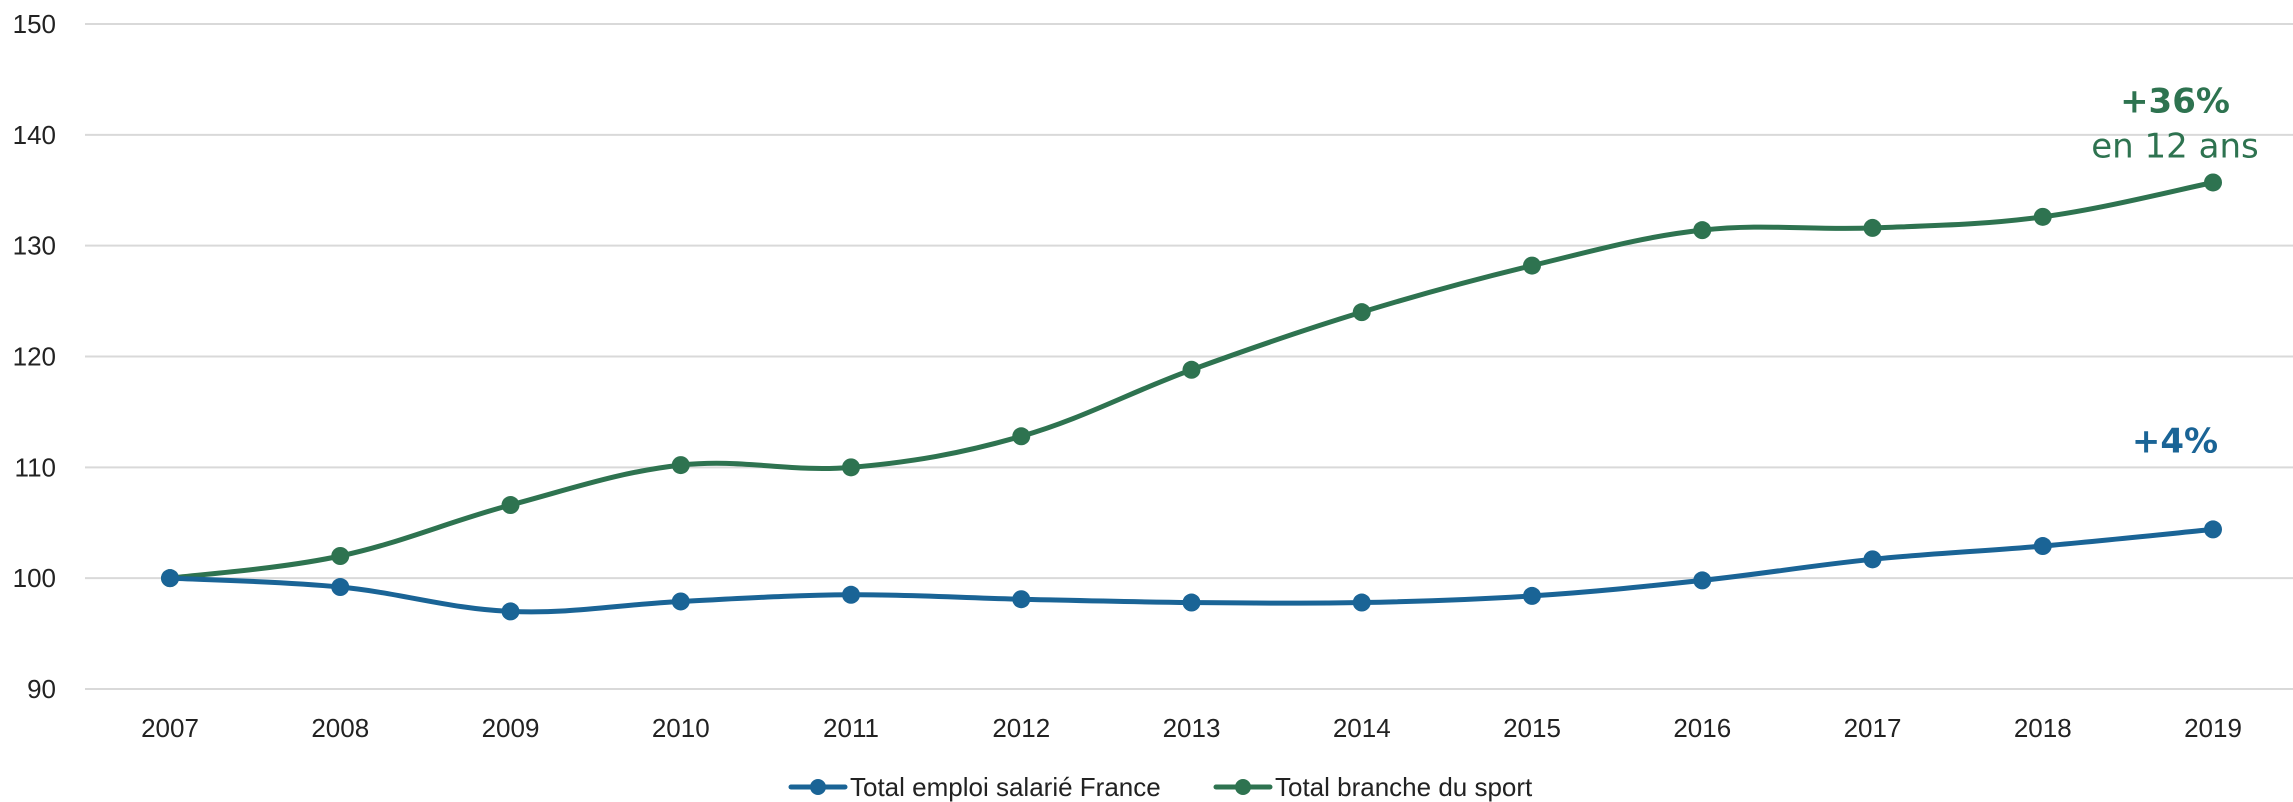  I want to click on legend-label-sport: Total branche du sport, so click(1404, 787).